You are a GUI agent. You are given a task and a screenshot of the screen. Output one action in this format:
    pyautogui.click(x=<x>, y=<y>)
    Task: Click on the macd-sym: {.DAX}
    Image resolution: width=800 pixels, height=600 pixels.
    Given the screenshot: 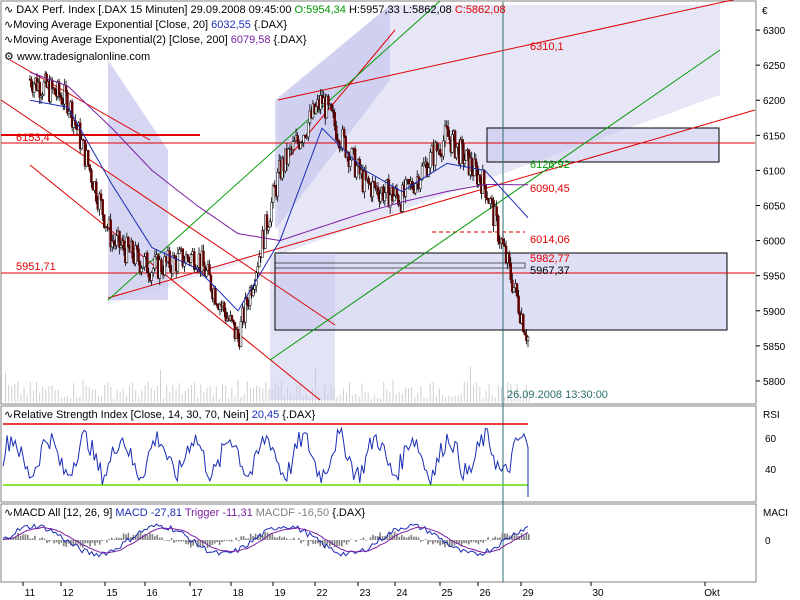 What is the action you would take?
    pyautogui.click(x=348, y=513)
    